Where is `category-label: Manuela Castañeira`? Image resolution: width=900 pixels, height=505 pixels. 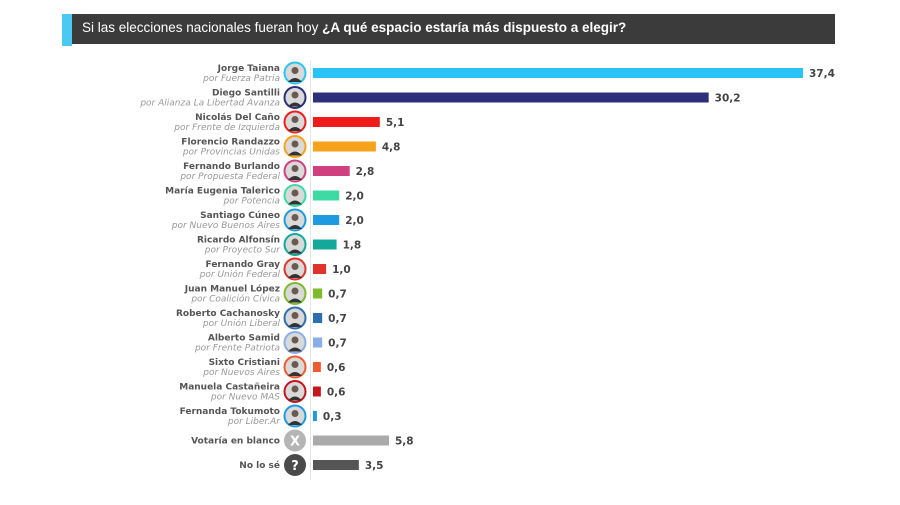
category-label: Manuela Castañeira is located at coordinates (229, 388).